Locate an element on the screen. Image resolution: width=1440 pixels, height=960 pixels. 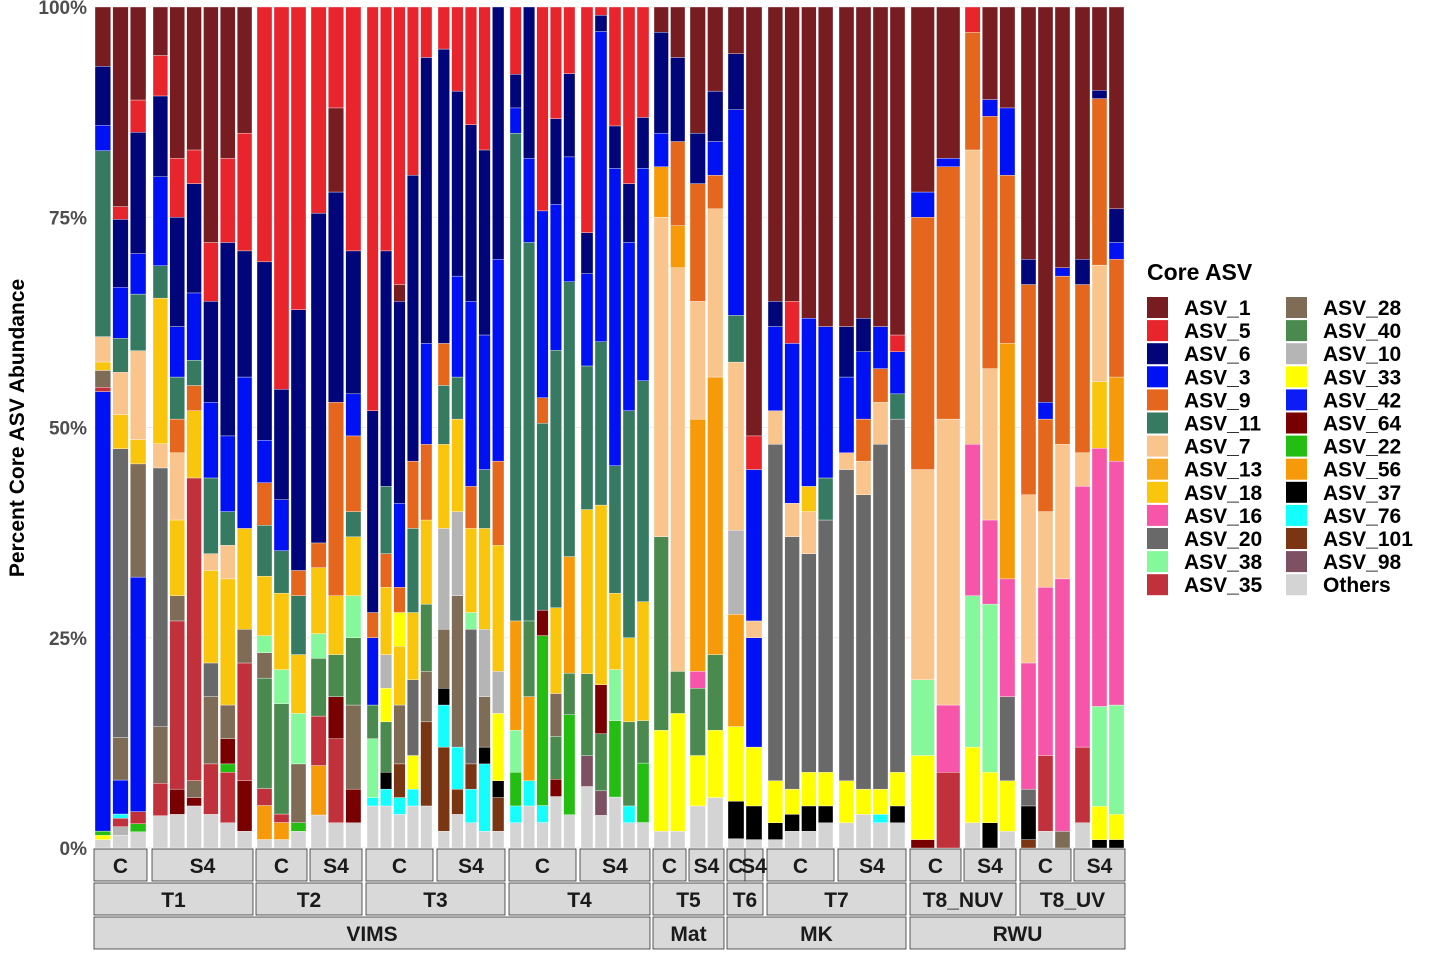
site-strip-label: RWU is located at coordinates (1018, 934).